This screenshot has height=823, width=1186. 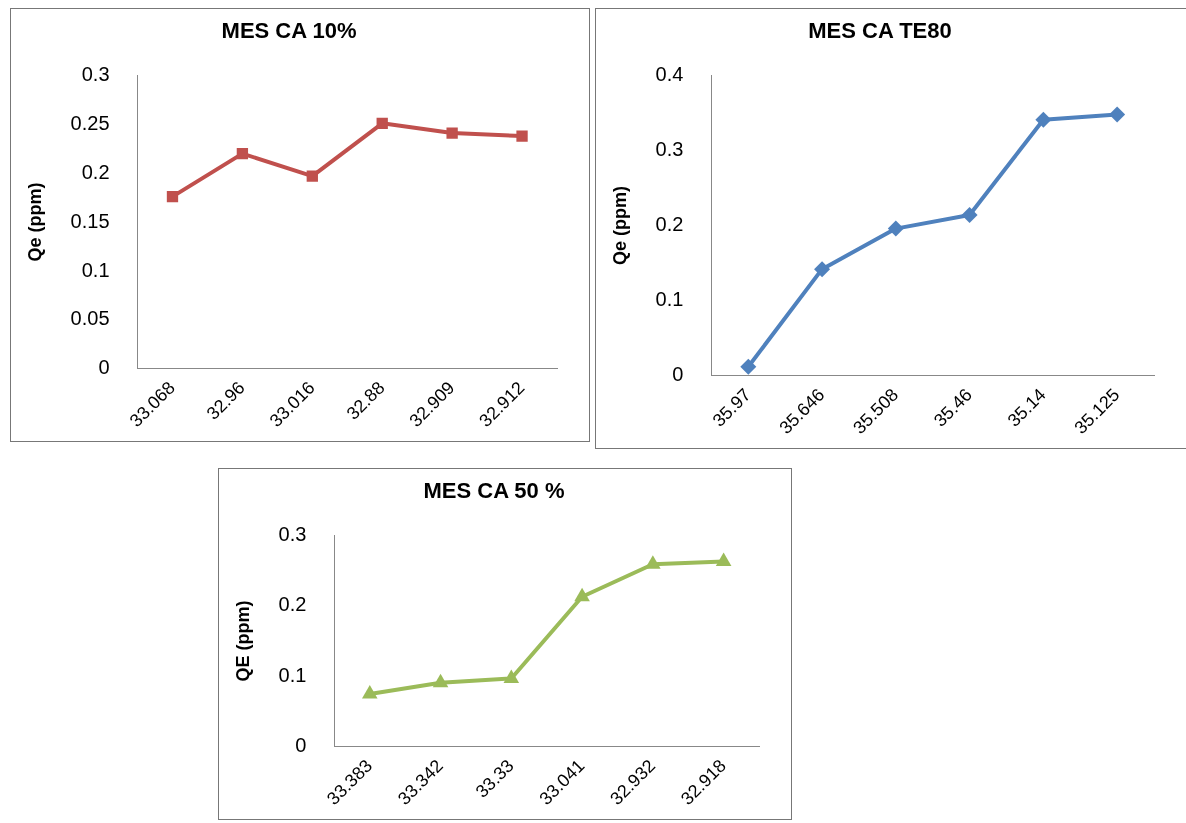 What do you see at coordinates (242, 641) in the screenshot?
I see `y-axis-title: QE (ppm)` at bounding box center [242, 641].